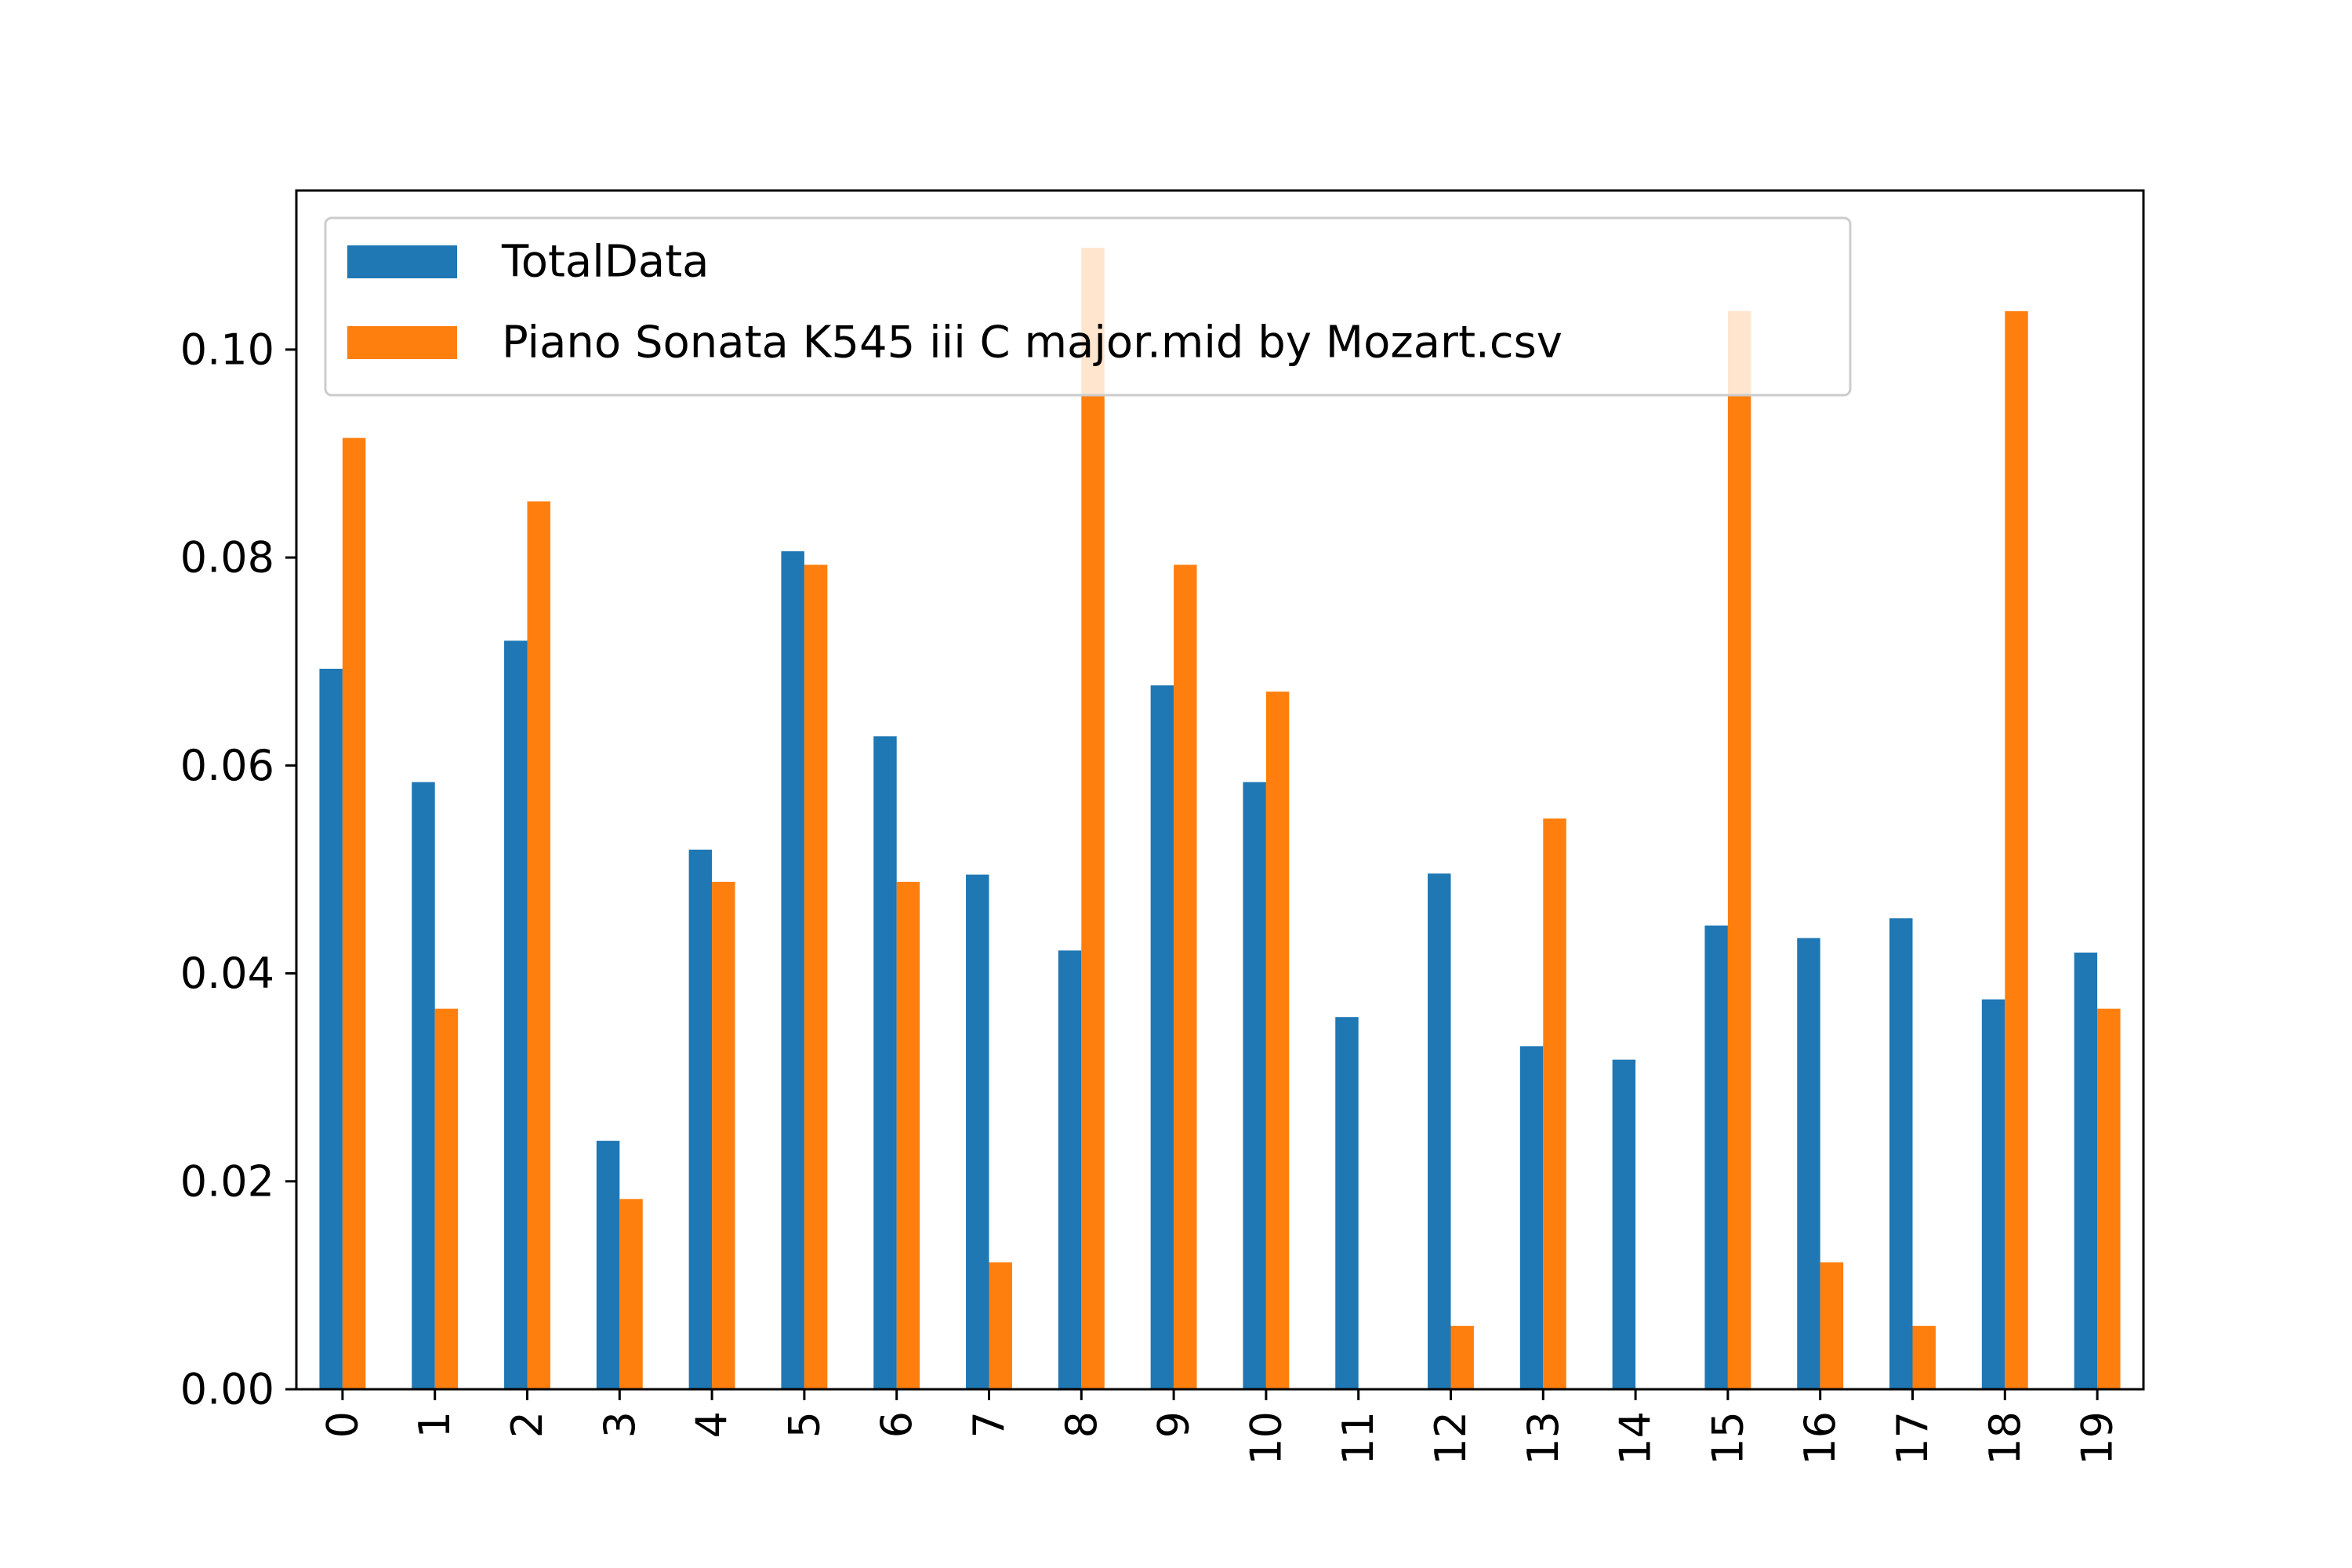 The width and height of the screenshot is (2352, 1568). I want to click on x-tick-label: 9, so click(1174, 1424).